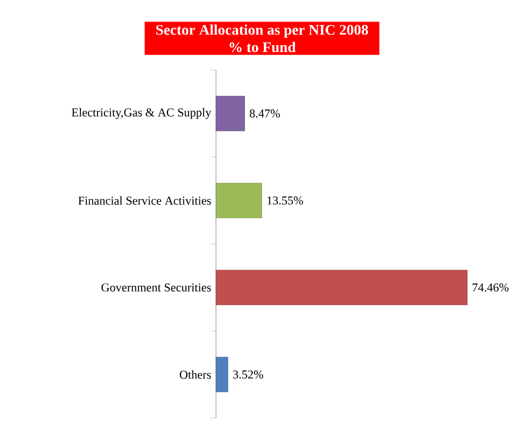  I want to click on data-label: 8.47%, so click(265, 113).